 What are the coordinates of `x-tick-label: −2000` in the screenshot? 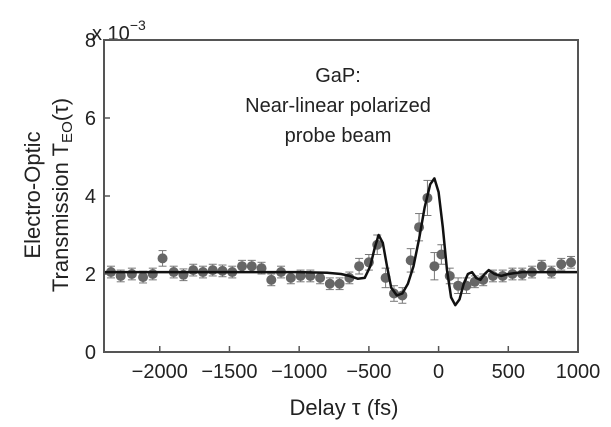 It's located at (160, 372).